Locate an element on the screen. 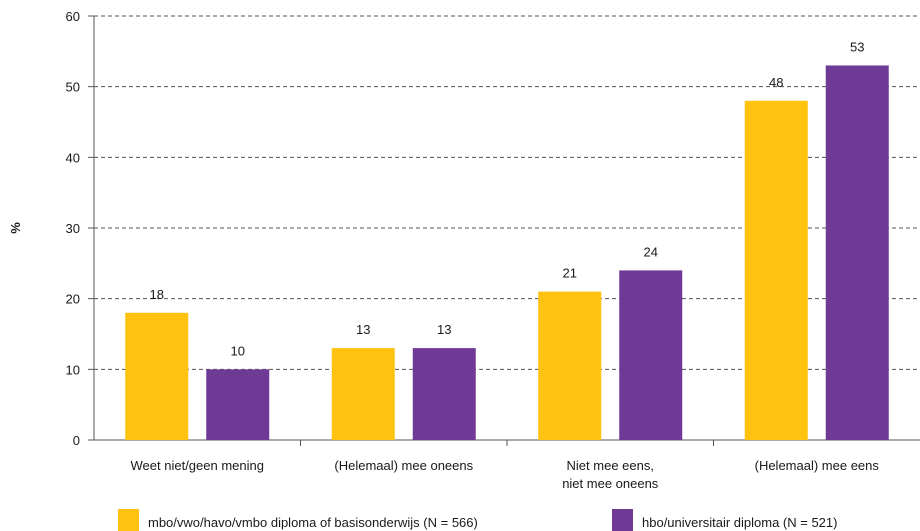 This screenshot has width=920, height=531. y-tick-label: 40 is located at coordinates (73, 157).